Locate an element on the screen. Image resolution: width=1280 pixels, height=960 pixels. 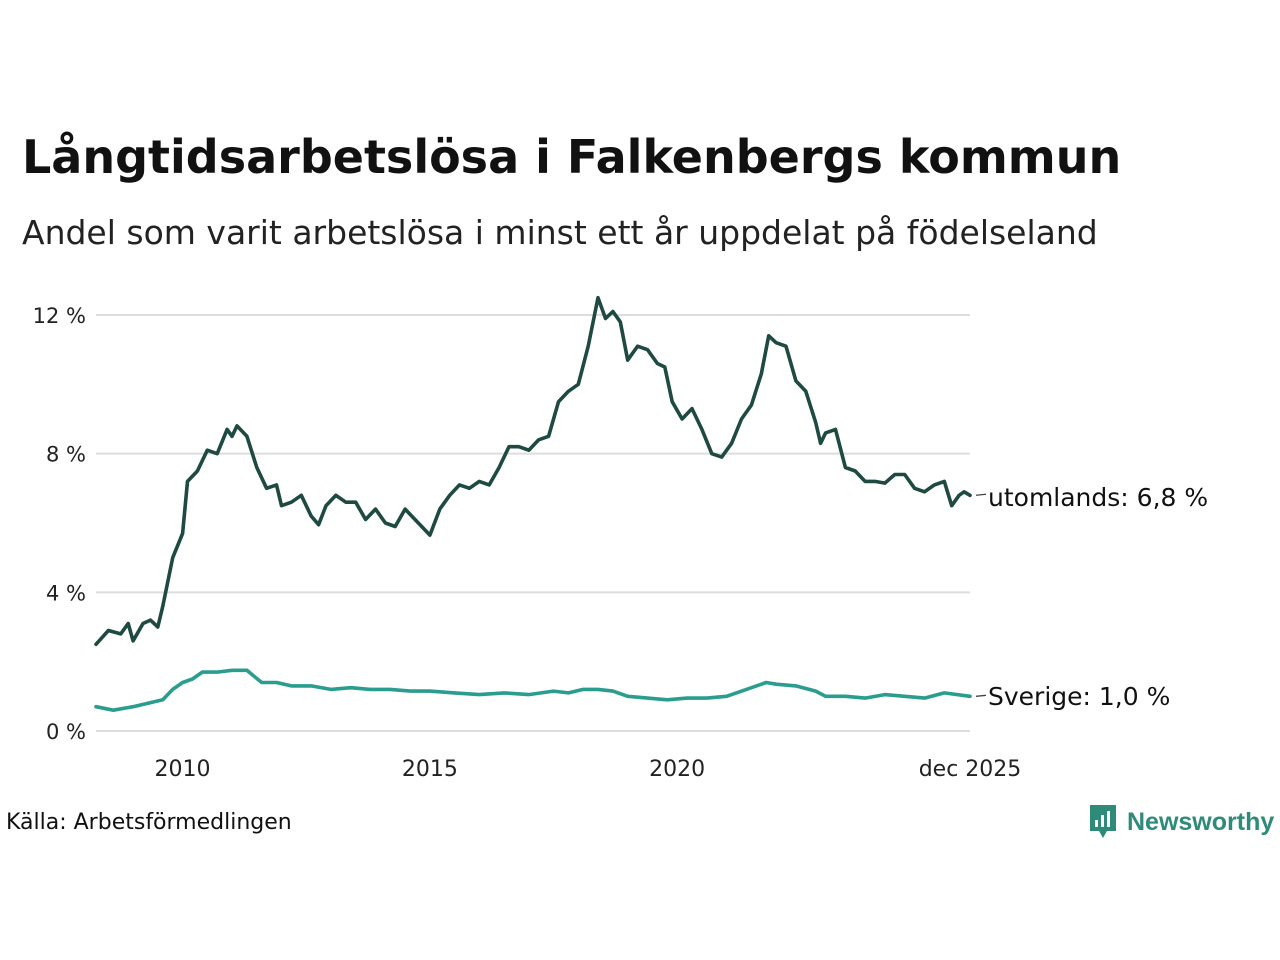
brand-logo: Newsworthy is located at coordinates (1181, 822).